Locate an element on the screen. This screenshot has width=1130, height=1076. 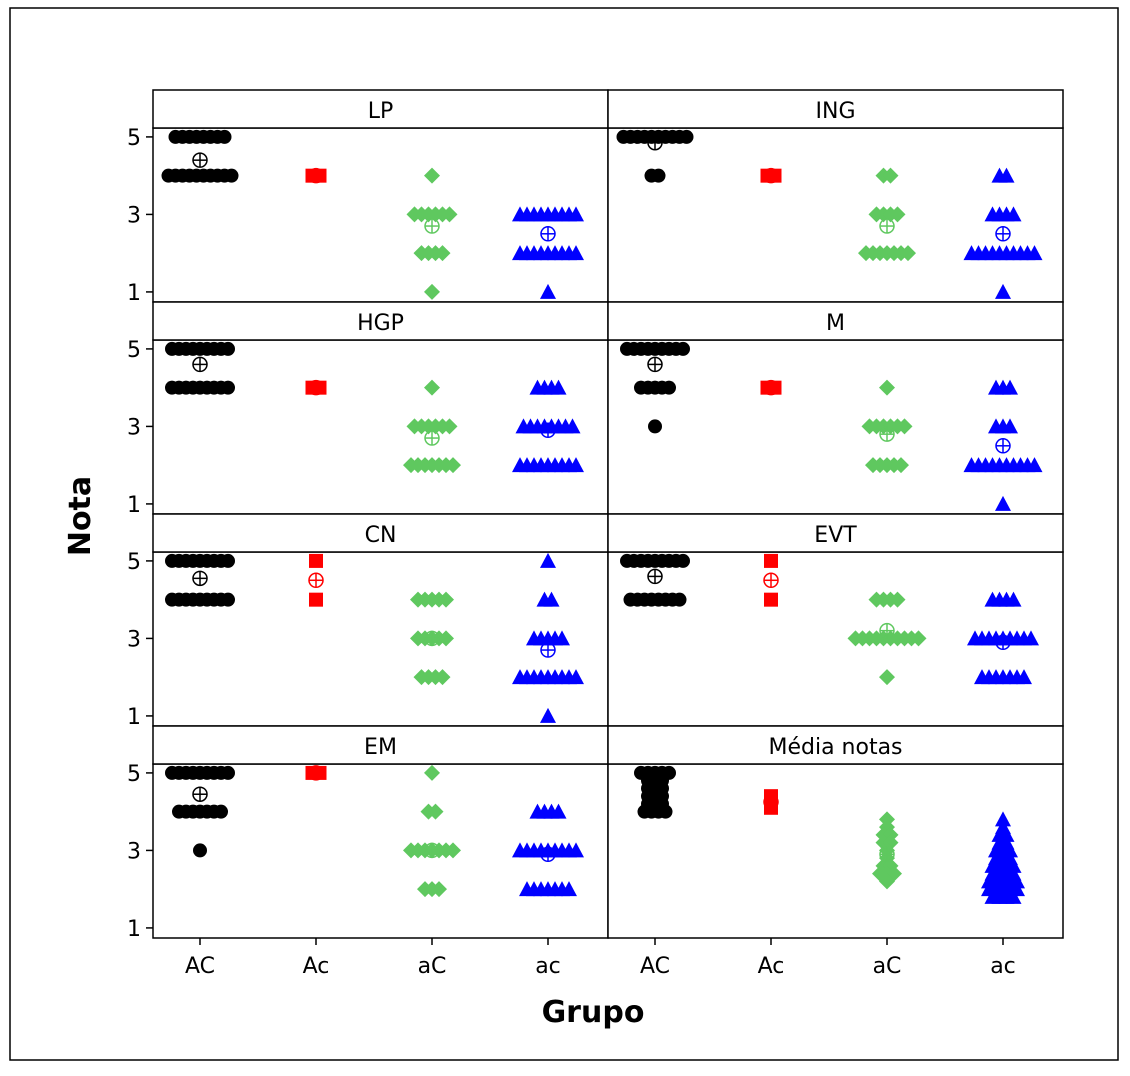
panel-title: HGP is located at coordinates (380, 323).